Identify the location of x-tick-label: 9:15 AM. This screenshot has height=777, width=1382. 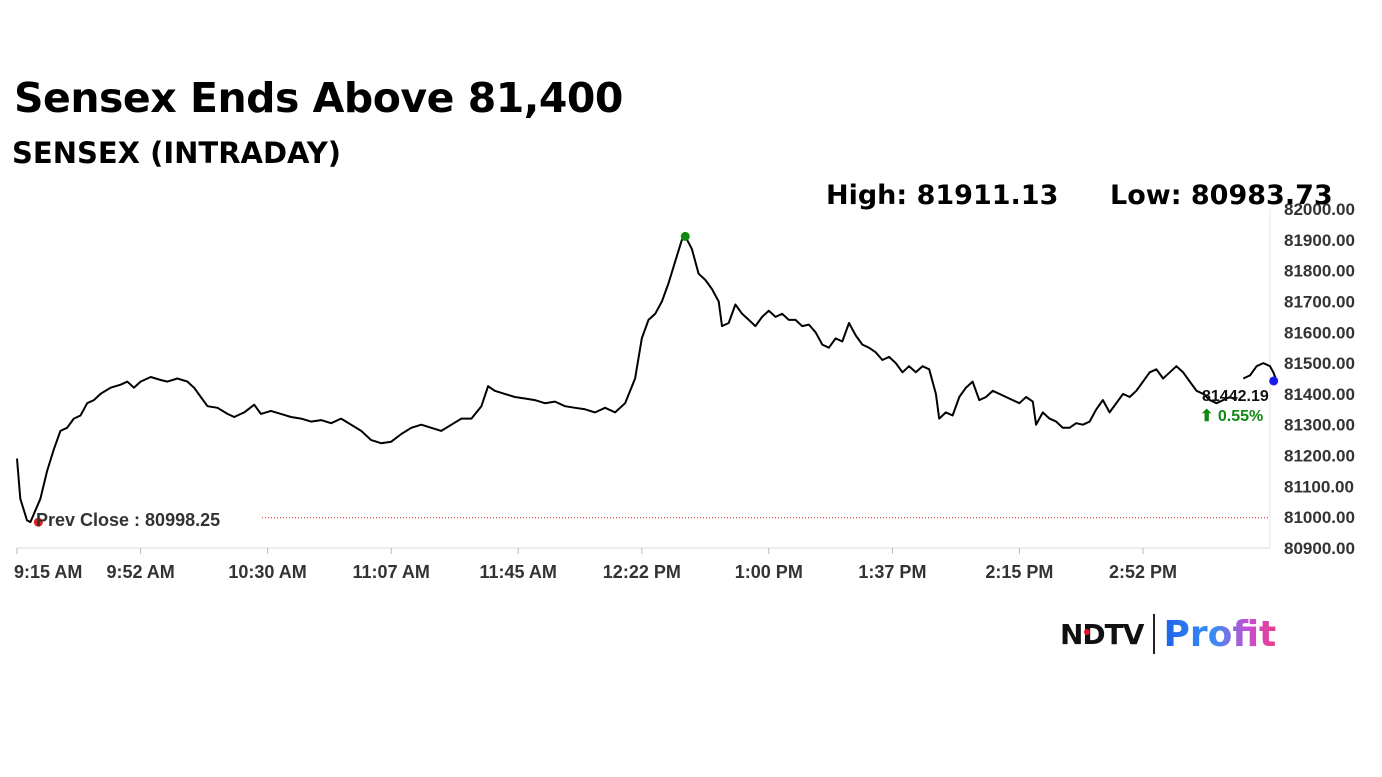
(48, 572).